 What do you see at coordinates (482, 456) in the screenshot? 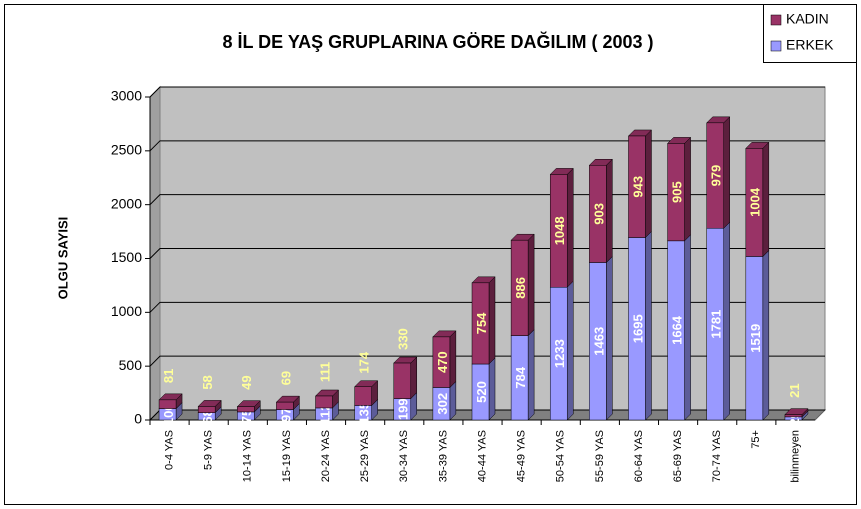
I see `x-tick-label: 40-44 YAS` at bounding box center [482, 456].